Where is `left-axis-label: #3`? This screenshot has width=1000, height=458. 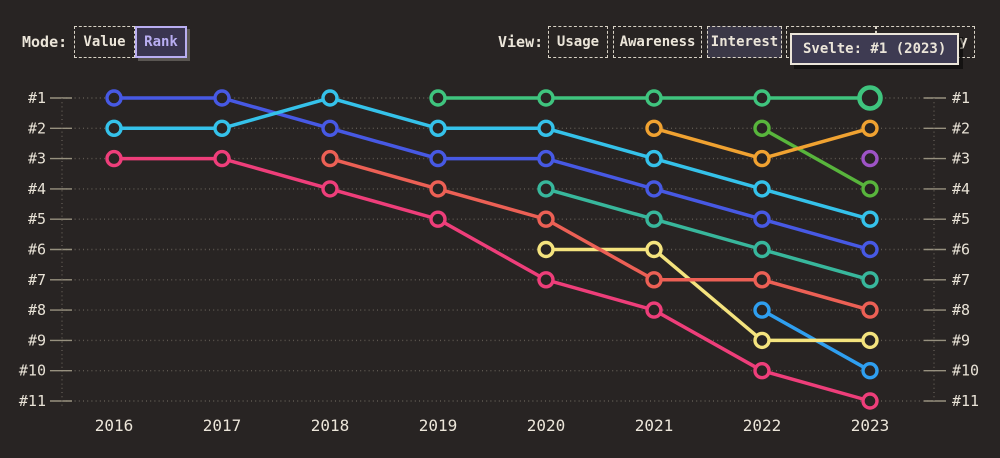
left-axis-label: #3 is located at coordinates (37, 159).